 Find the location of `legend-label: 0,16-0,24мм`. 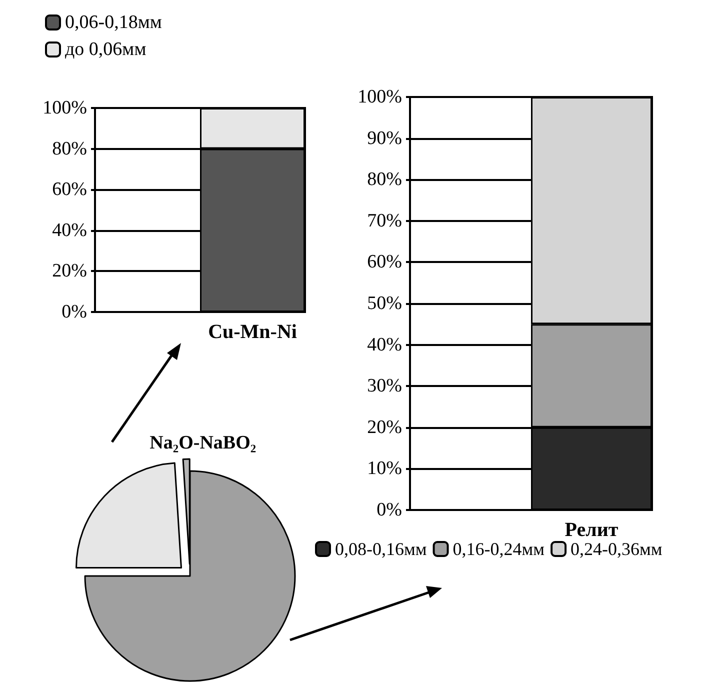

legend-label: 0,16-0,24мм is located at coordinates (498, 549).